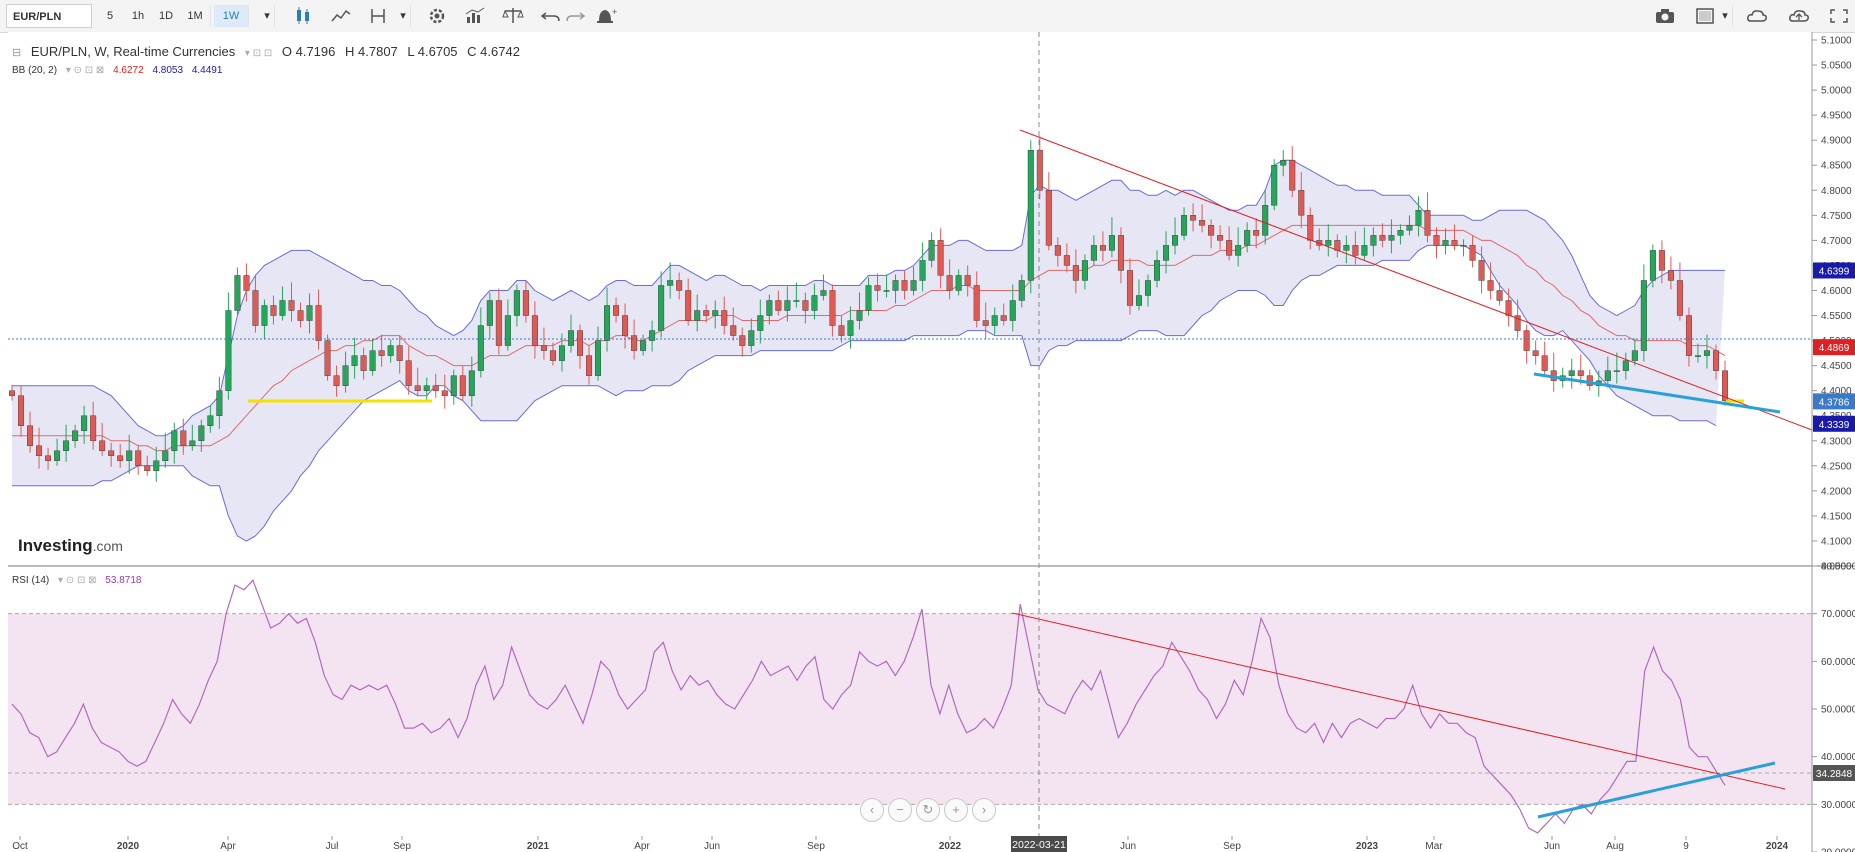 The image size is (1855, 852). What do you see at coordinates (17, 53) in the screenshot?
I see `legend-collapse-icon: ⊟` at bounding box center [17, 53].